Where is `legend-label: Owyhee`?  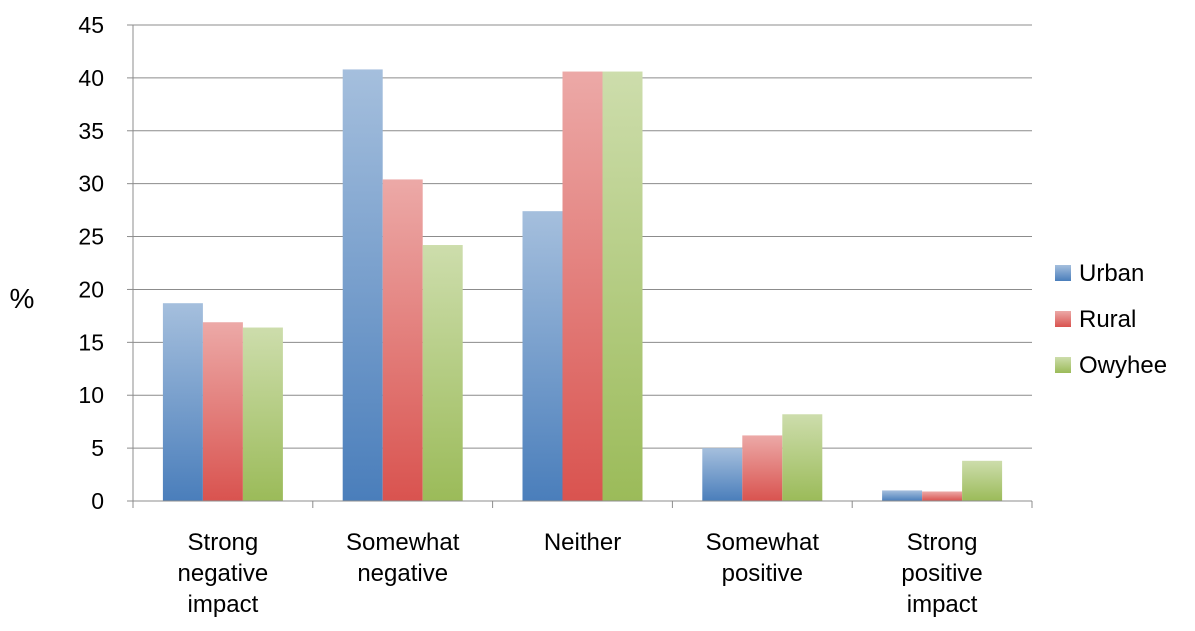
legend-label: Owyhee is located at coordinates (1123, 365).